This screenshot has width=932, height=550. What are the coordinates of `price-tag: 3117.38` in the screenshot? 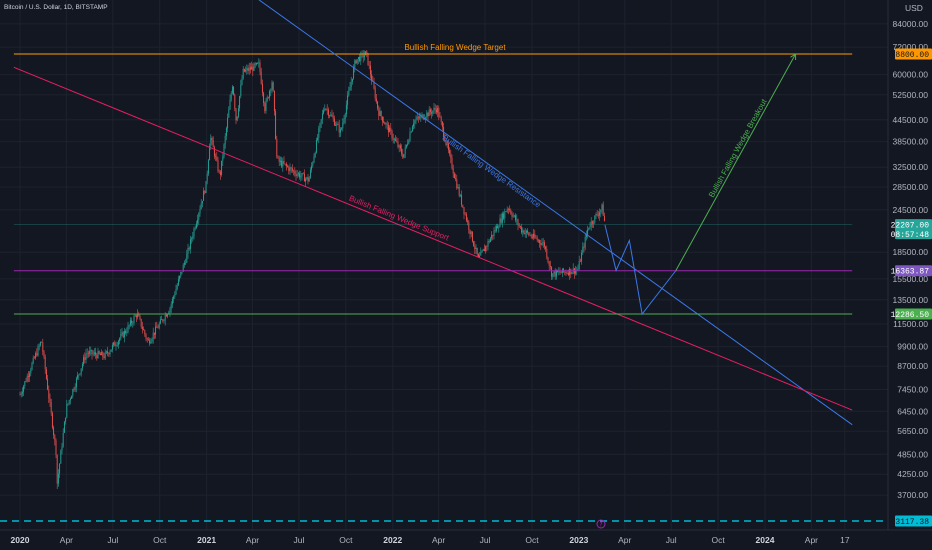 It's located at (913, 521).